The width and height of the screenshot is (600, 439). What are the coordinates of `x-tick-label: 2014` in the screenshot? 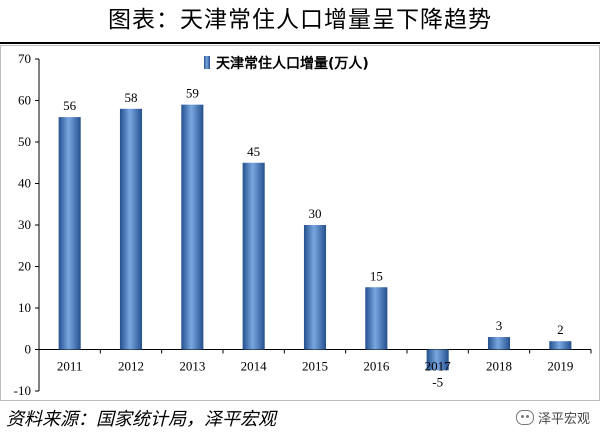 It's located at (254, 366).